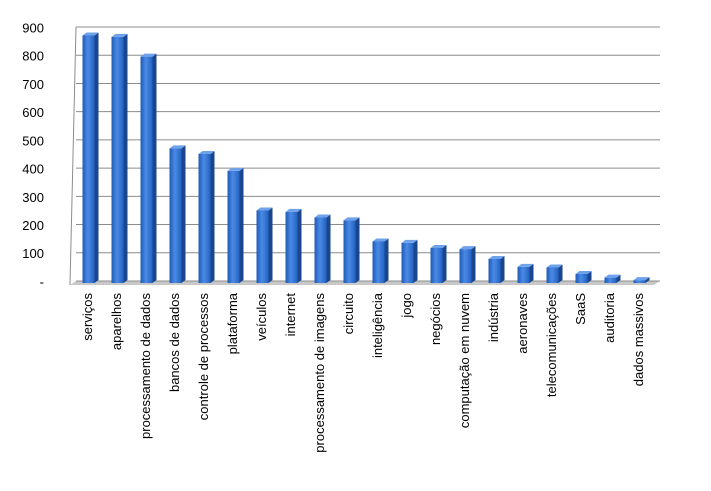  I want to click on y-tick-label: -, so click(42, 281).